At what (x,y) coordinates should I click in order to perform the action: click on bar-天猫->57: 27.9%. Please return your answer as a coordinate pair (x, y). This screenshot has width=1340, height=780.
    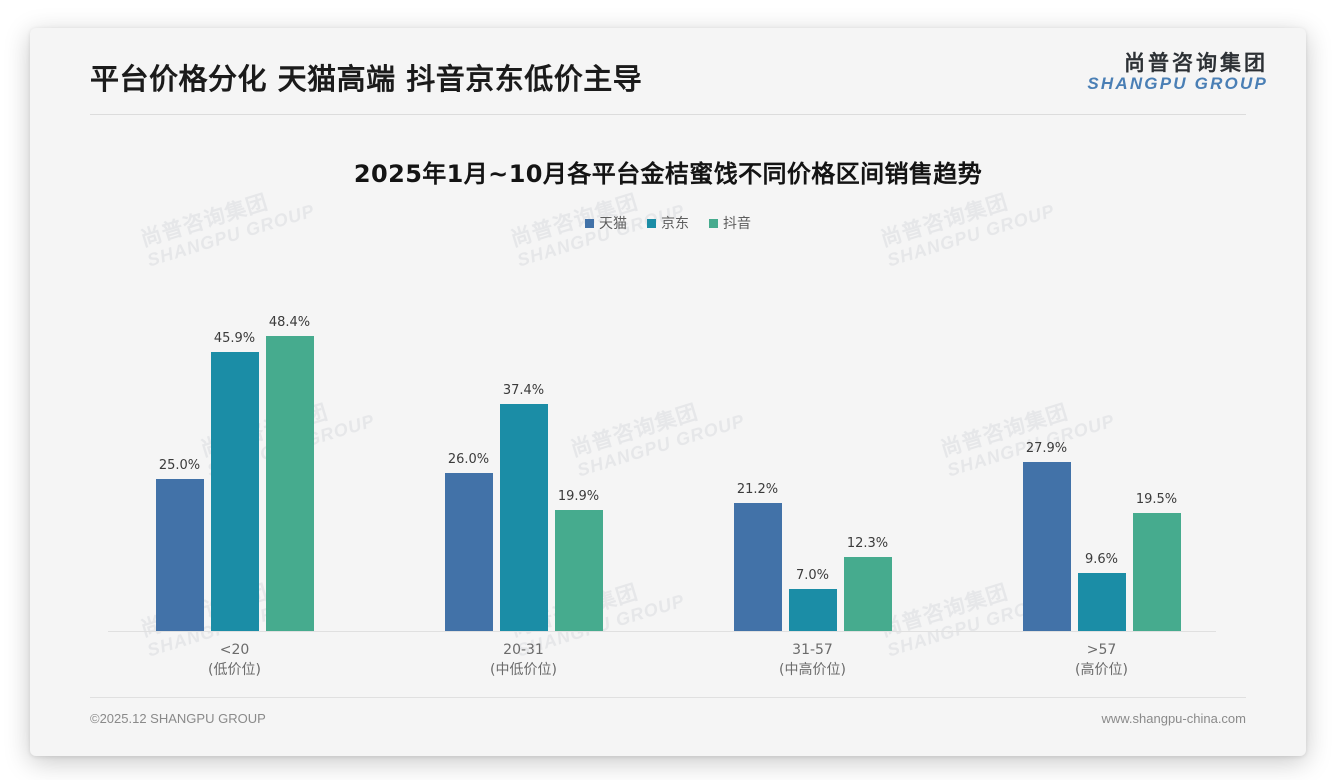
    Looking at the image, I should click on (1046, 446).